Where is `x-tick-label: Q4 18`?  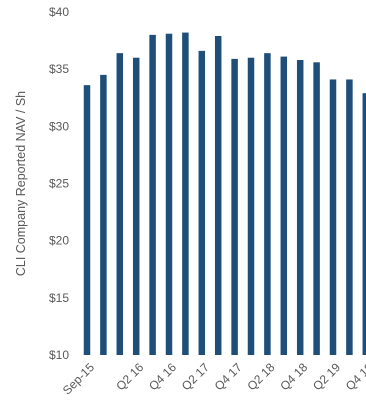
x-tick-label: Q4 18 is located at coordinates (293, 376).